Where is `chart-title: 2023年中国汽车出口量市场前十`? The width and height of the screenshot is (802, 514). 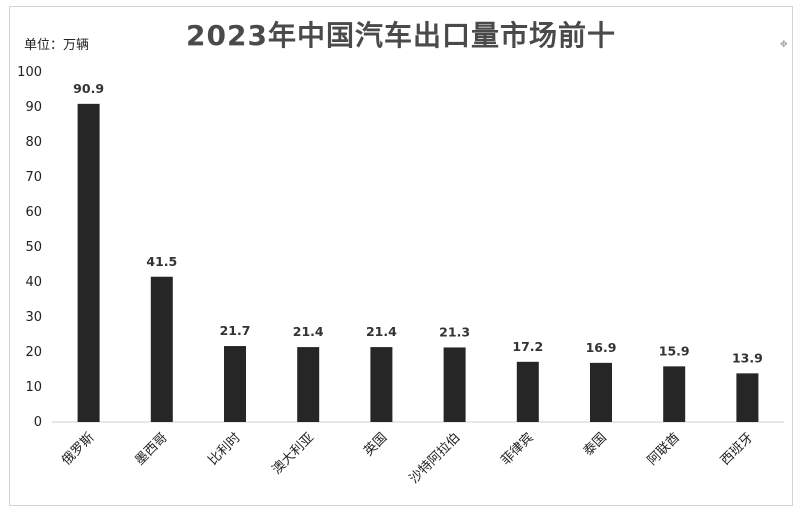 chart-title: 2023年中国汽车出口量市场前十 is located at coordinates (401, 35).